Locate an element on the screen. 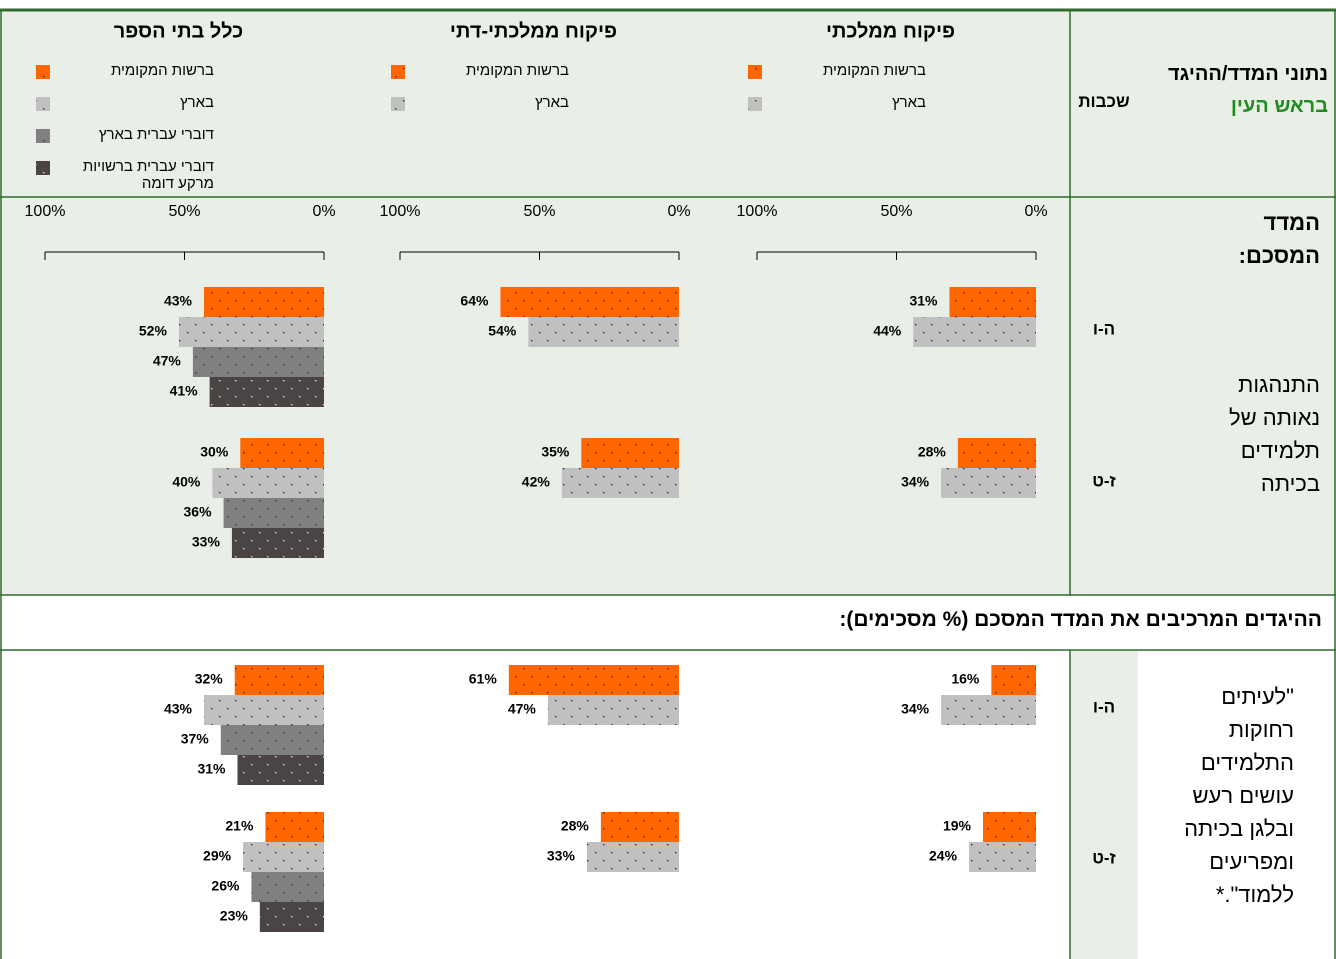 Image resolution: width=1336 pixels, height=959 pixels. value-label: 35% is located at coordinates (555, 452).